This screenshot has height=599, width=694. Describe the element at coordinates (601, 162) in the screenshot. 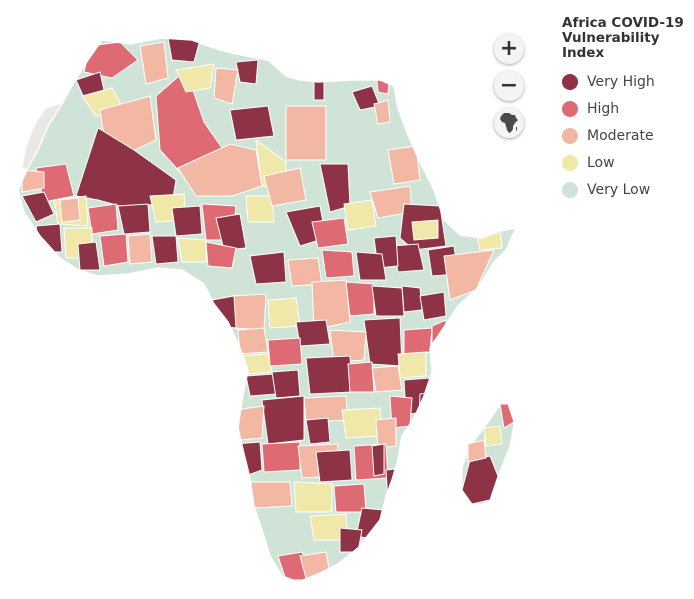

I see `legend-label: Low` at that location.